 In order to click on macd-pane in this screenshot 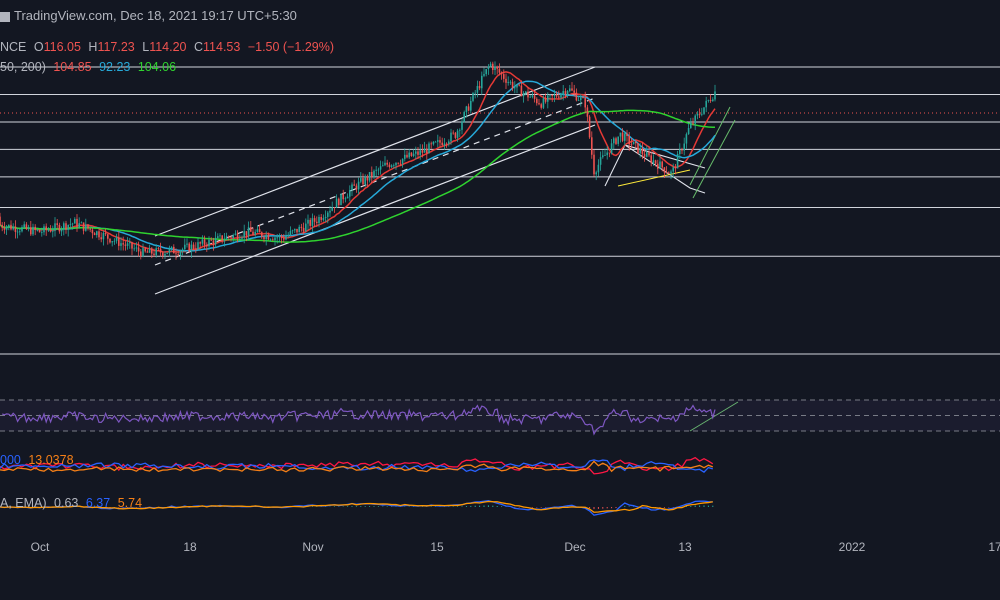, I will do `click(357, 508)`.